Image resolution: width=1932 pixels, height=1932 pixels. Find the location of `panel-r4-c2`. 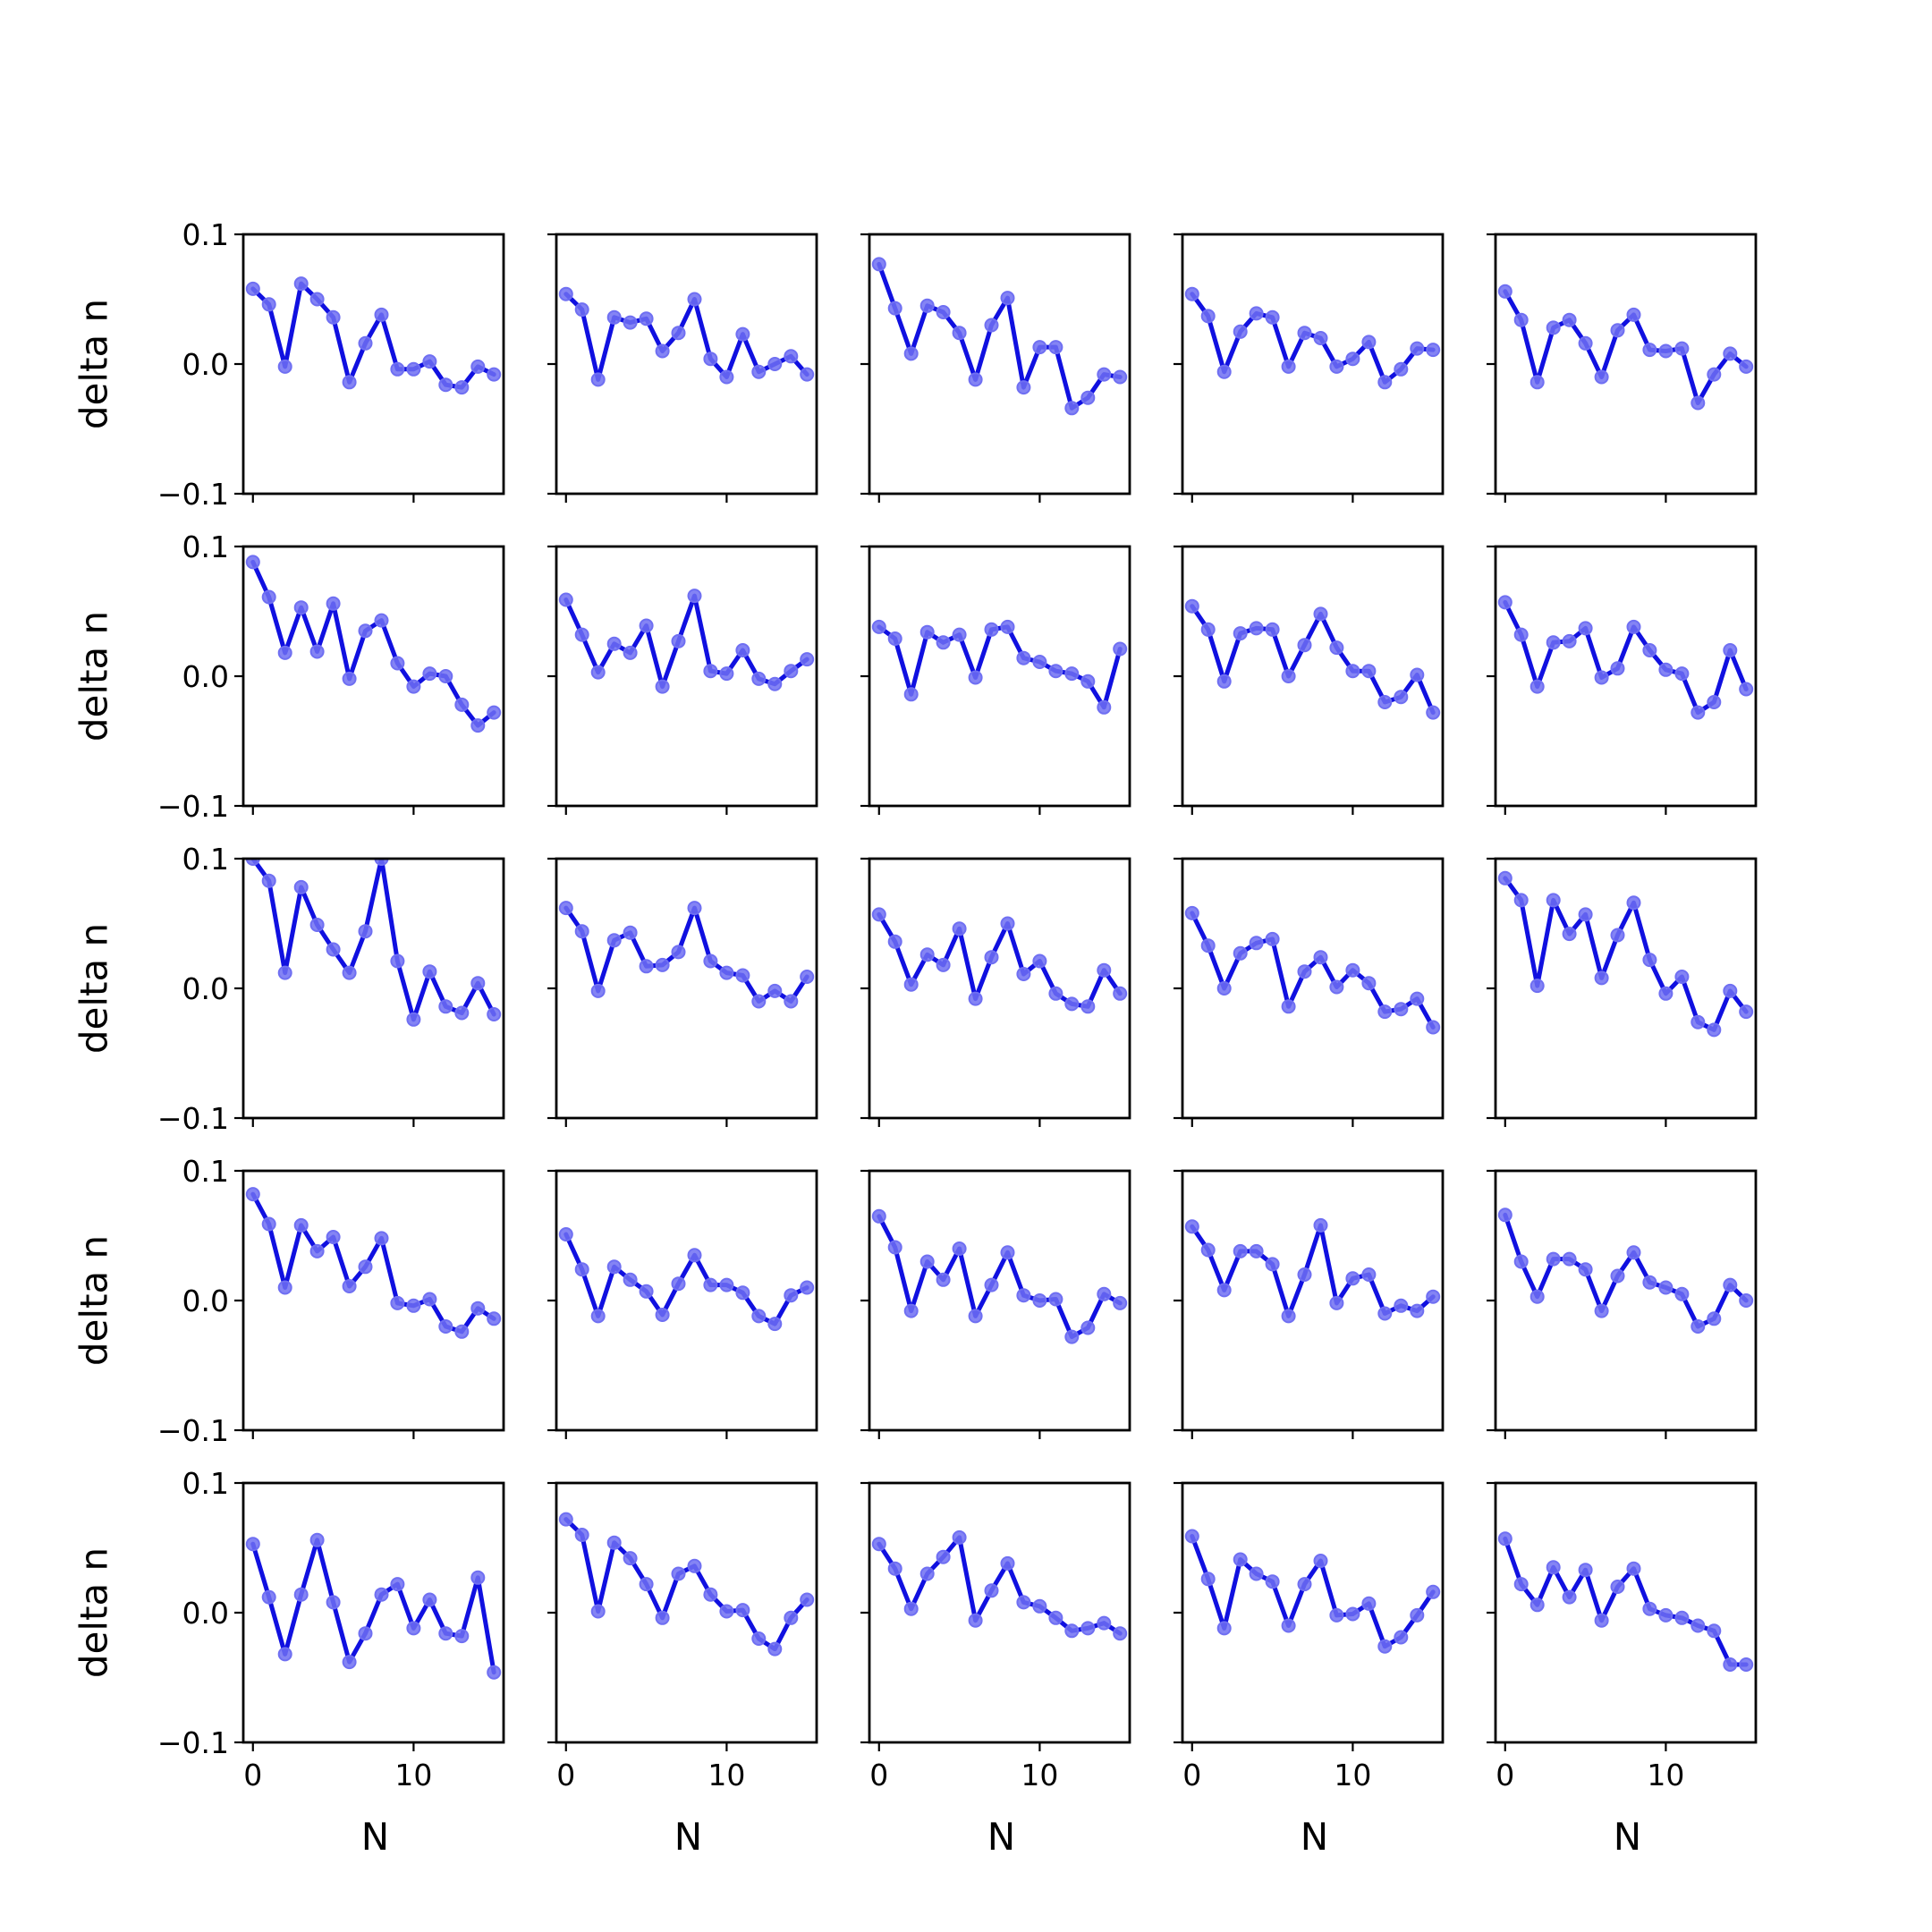

panel-r4-c2 is located at coordinates (682, 1304).